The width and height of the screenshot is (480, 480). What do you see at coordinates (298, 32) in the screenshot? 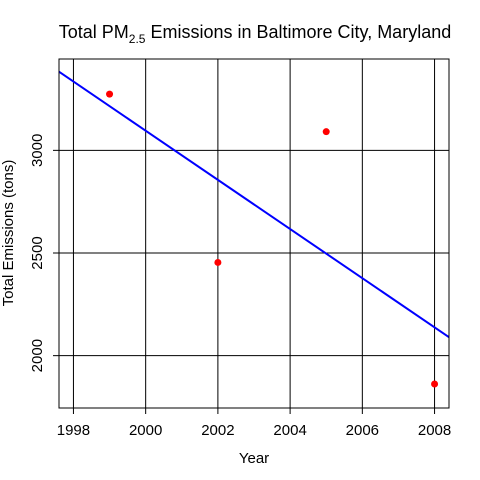
I see `chart-title-rest: Emissions in Baltimore City, Maryland` at bounding box center [298, 32].